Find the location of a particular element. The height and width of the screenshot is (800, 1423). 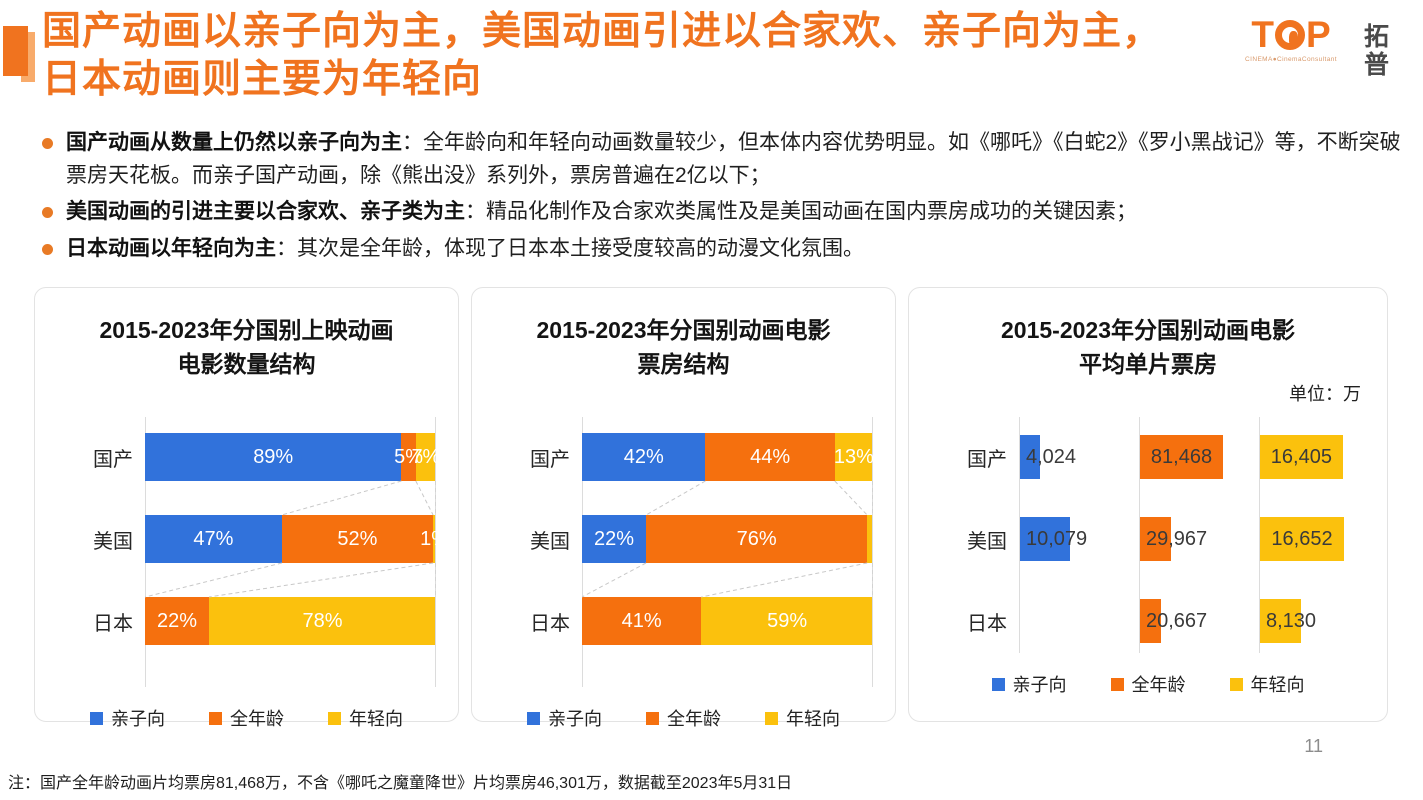

bar-value-label: 1% is located at coordinates (434, 538).